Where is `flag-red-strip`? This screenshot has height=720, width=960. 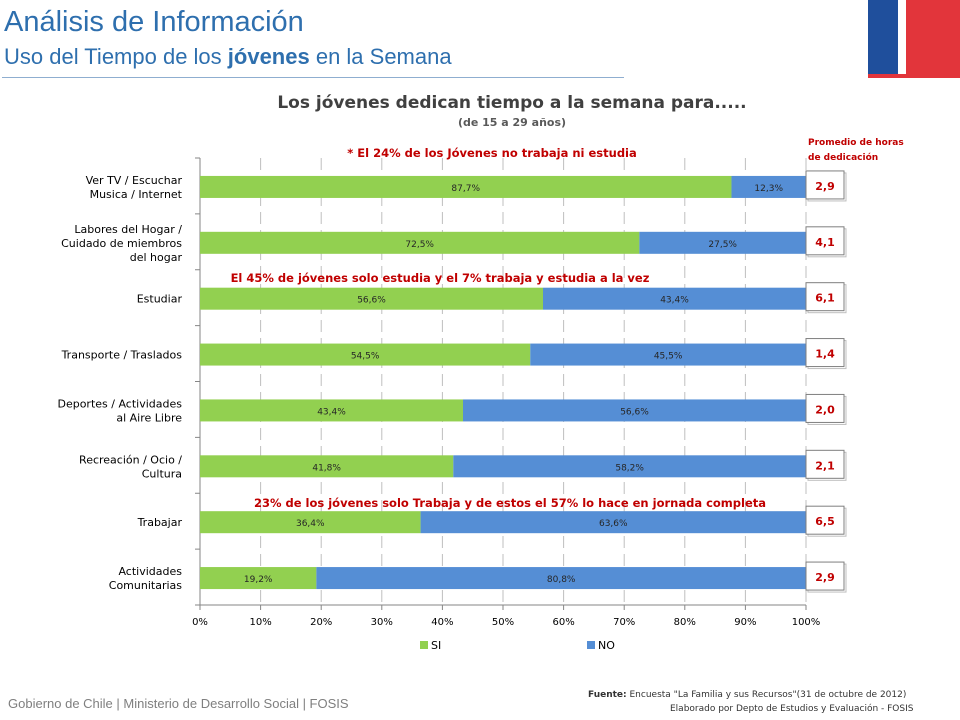
flag-red-strip is located at coordinates (914, 76).